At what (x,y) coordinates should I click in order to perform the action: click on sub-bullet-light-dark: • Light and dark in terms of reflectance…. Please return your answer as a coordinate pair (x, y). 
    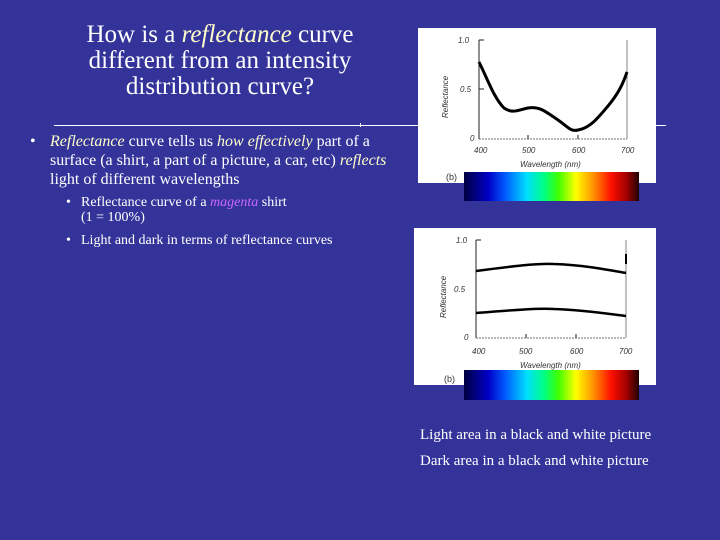
    Looking at the image, I should click on (199, 240).